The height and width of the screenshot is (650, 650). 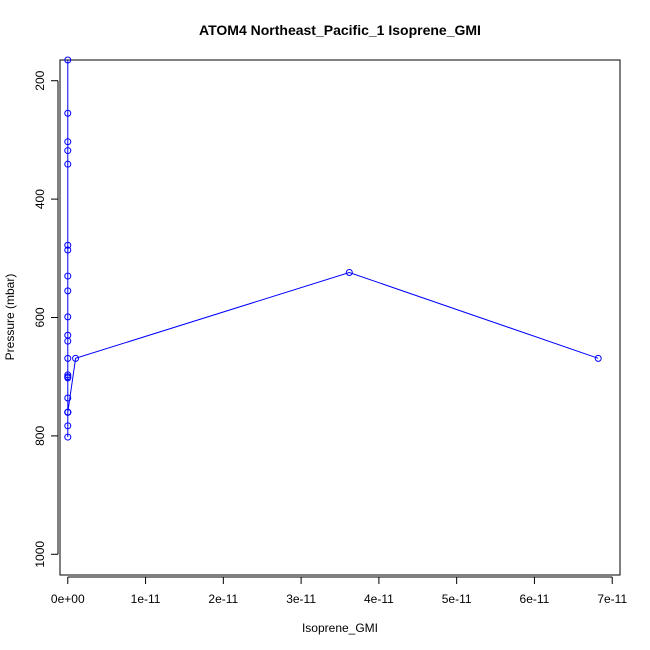 What do you see at coordinates (40, 317) in the screenshot?
I see `y-tick-label: 600` at bounding box center [40, 317].